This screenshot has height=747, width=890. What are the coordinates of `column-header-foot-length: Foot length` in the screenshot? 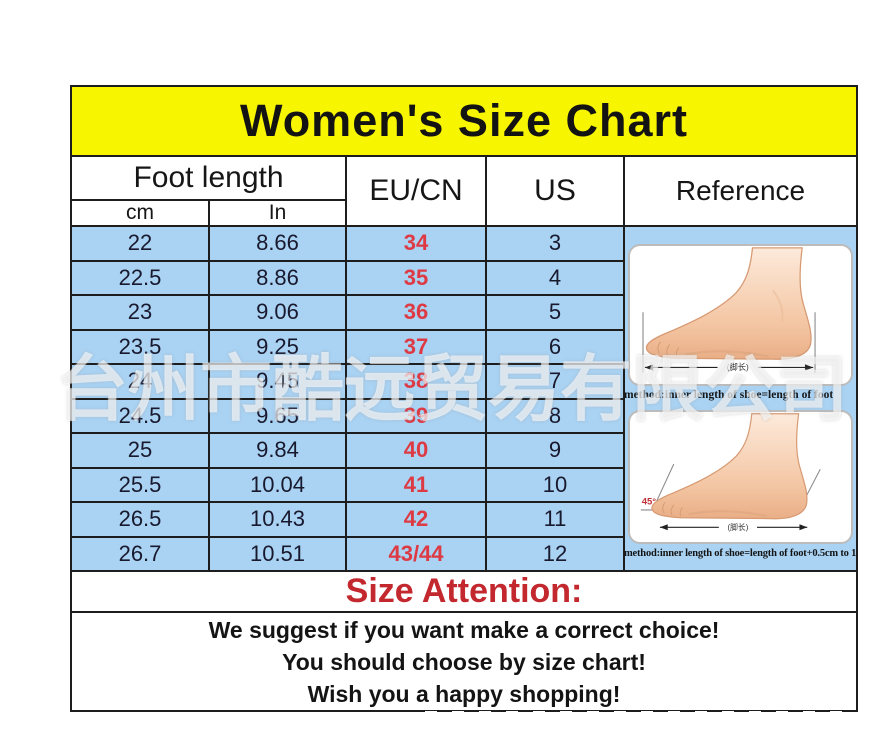 It's located at (208, 178).